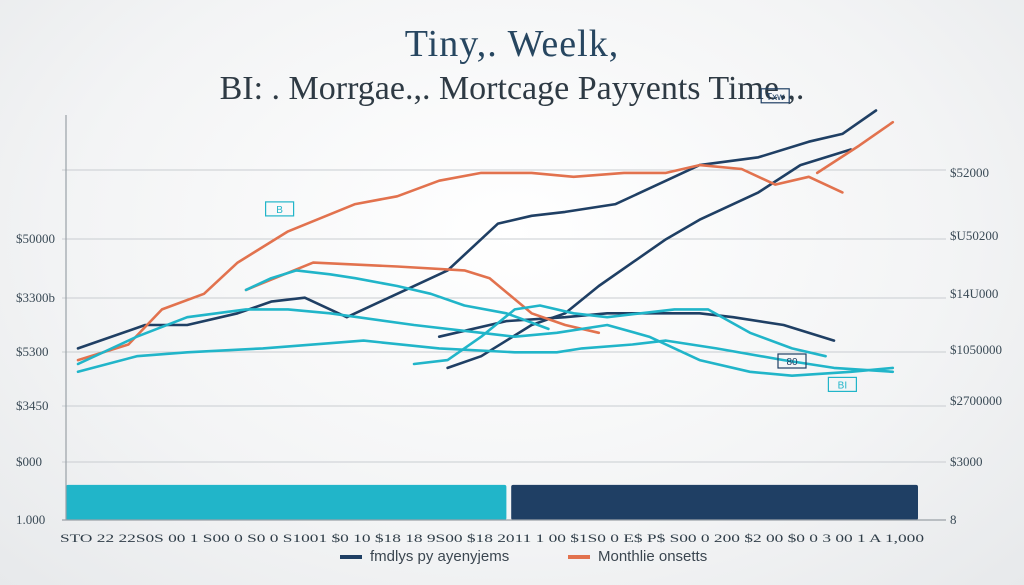 The width and height of the screenshot is (1024, 585). Describe the element at coordinates (32, 351) in the screenshot. I see `y-left-tick-label: $5300` at that location.